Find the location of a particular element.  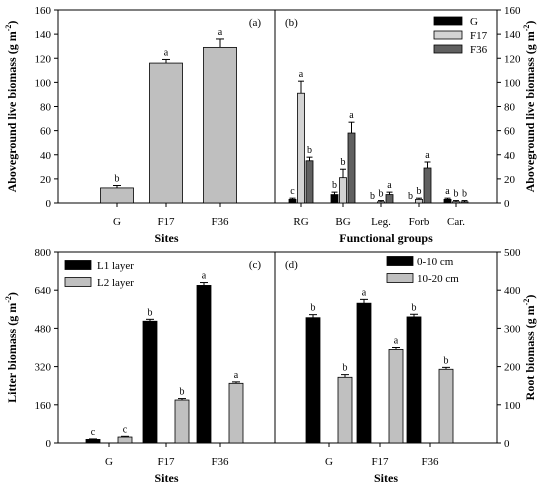

panel-label: (c) is located at coordinates (255, 265).